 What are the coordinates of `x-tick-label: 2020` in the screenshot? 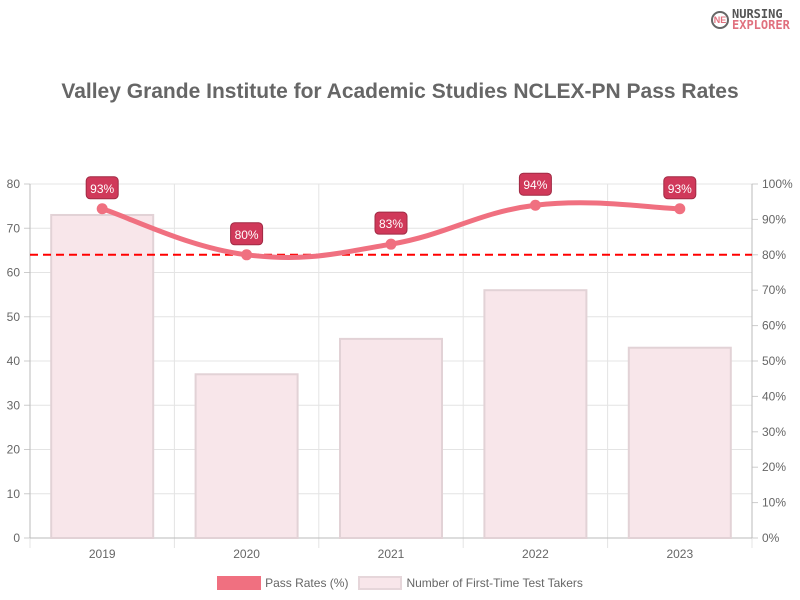 It's located at (246, 554).